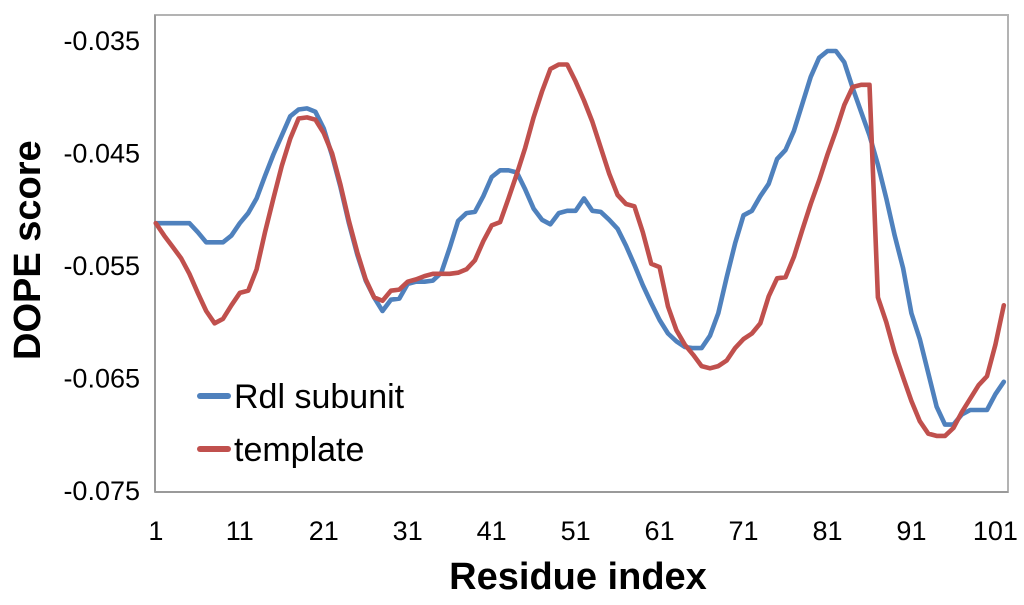 The height and width of the screenshot is (605, 1024). I want to click on y-tick-label: -0.035, so click(101, 41).